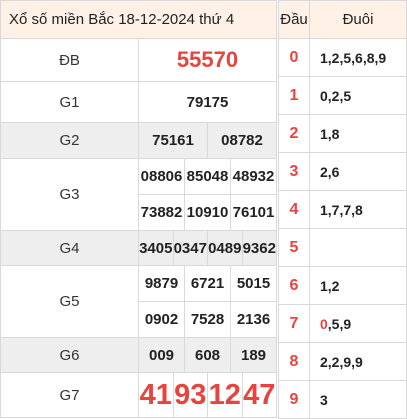  Describe the element at coordinates (69, 102) in the screenshot. I see `prize-label-g1: G1` at that location.